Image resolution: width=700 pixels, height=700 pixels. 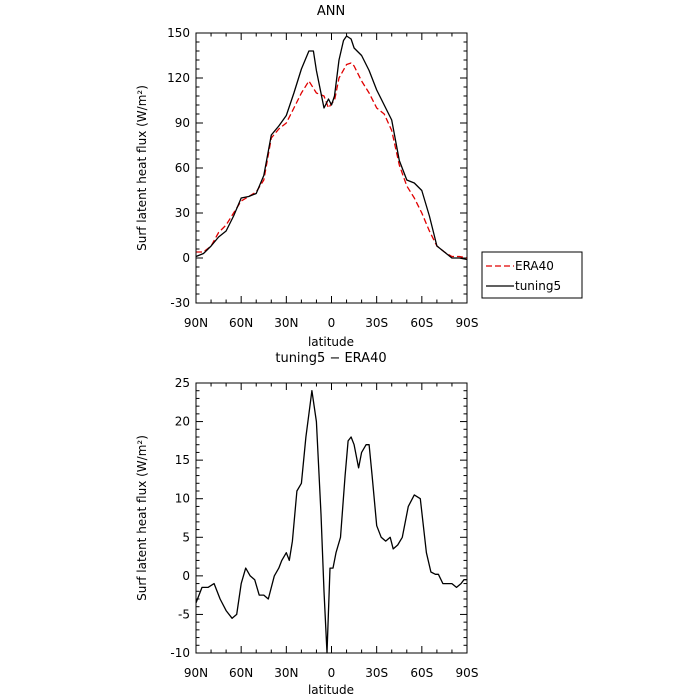 What do you see at coordinates (182, 123) in the screenshot?
I see `top-y-tick-label: 90` at bounding box center [182, 123].